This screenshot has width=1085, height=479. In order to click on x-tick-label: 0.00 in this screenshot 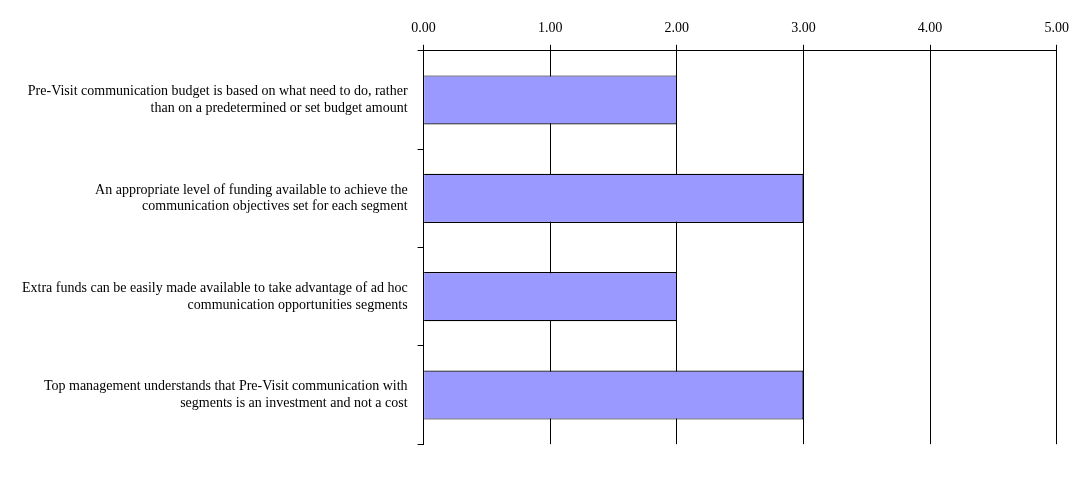, I will do `click(423, 28)`.